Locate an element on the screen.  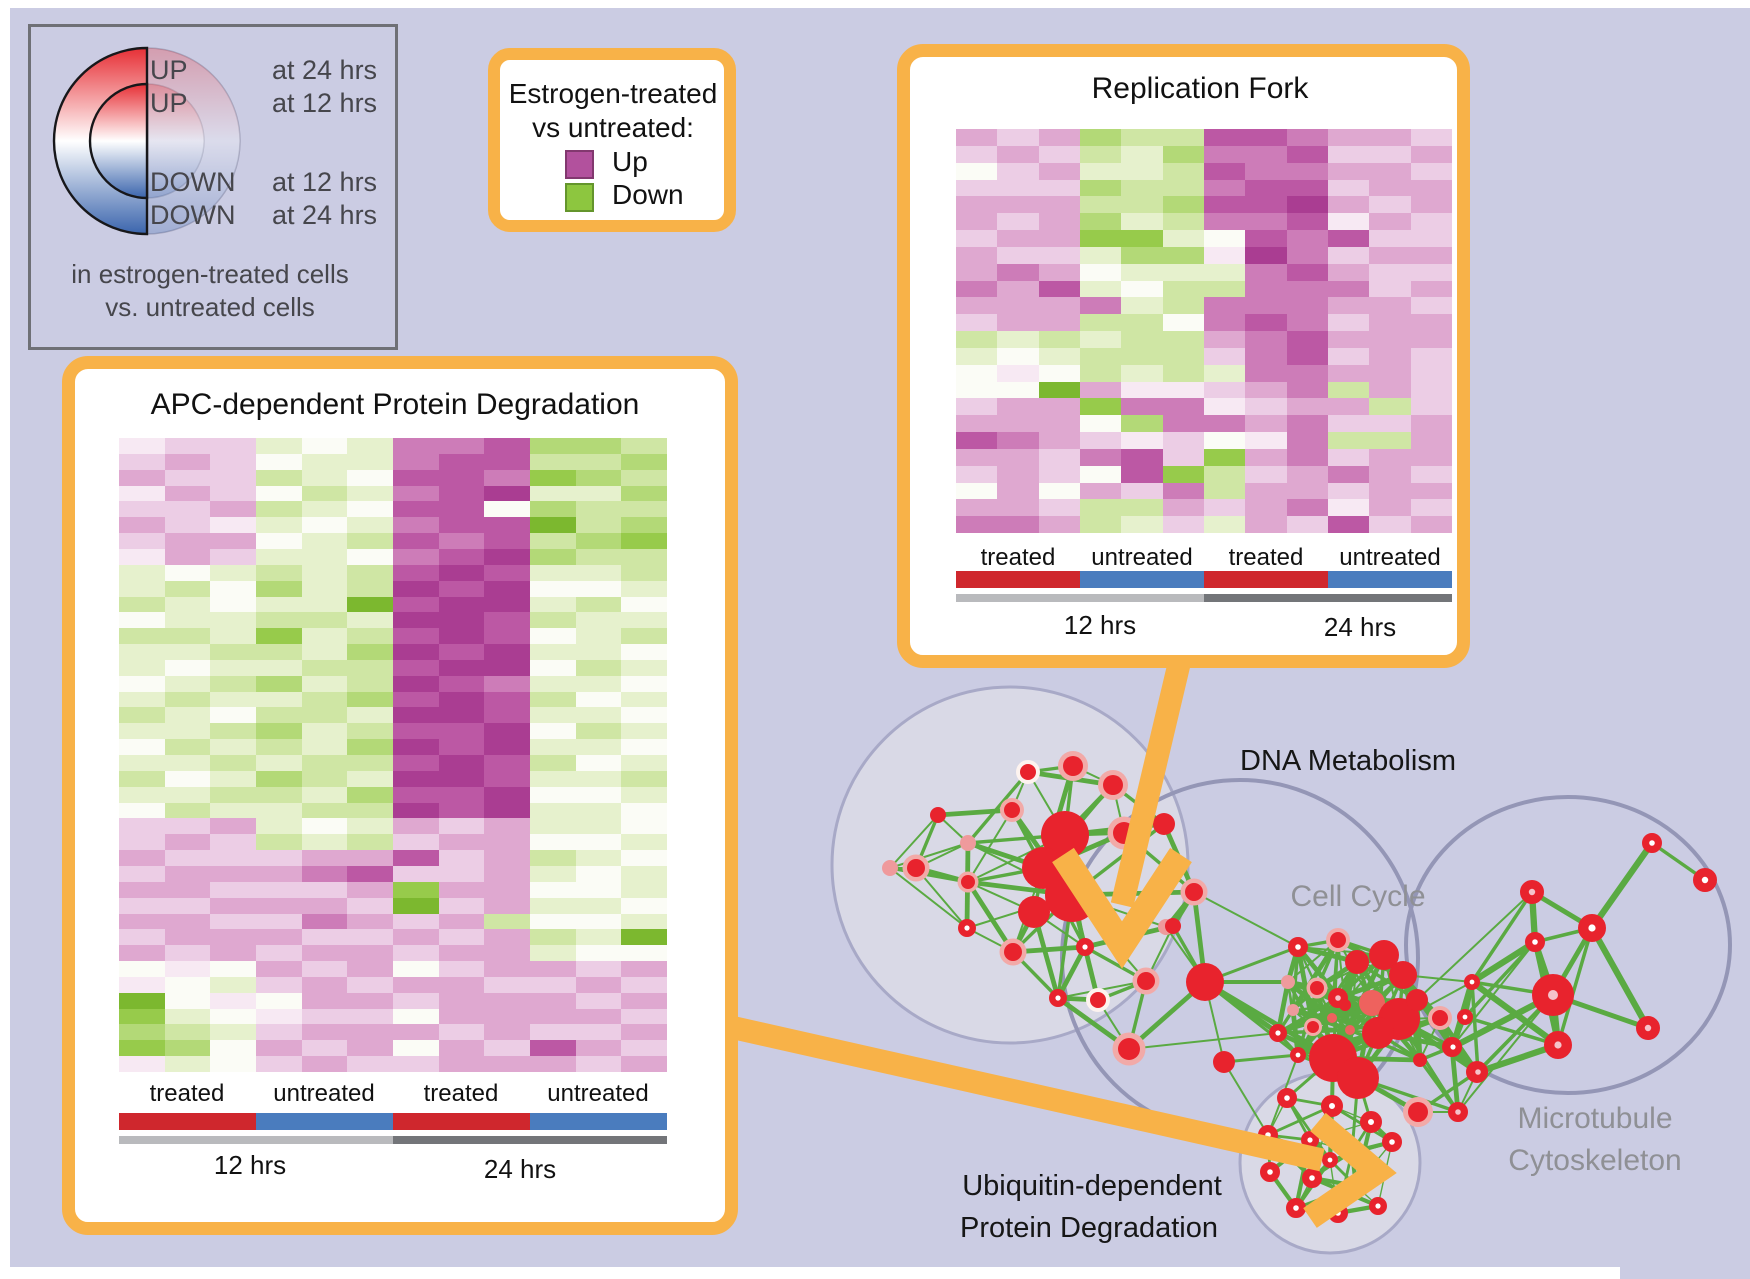
rf-12hrs-label: 12 hrs is located at coordinates (1100, 625).